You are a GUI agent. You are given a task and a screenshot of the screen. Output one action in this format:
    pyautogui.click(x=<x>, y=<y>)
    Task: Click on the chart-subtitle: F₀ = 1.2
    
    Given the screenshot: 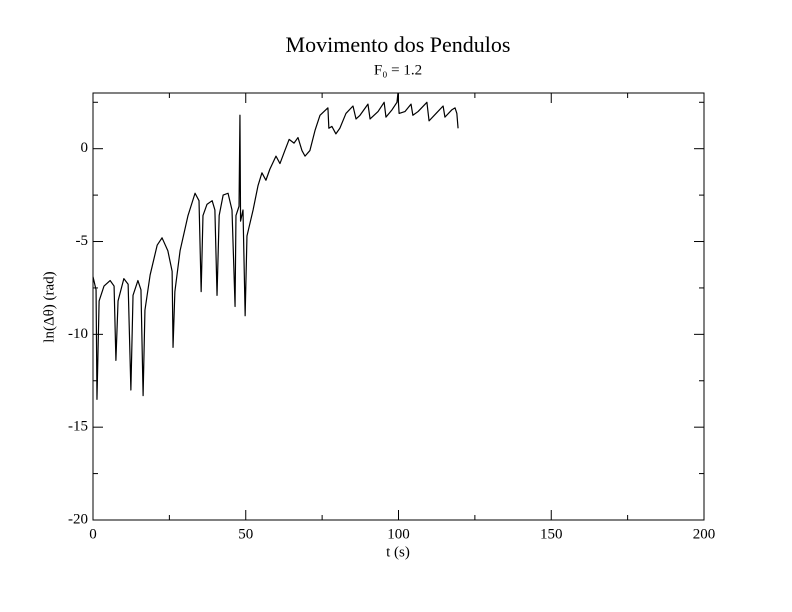 What is the action you would take?
    pyautogui.click(x=398, y=70)
    